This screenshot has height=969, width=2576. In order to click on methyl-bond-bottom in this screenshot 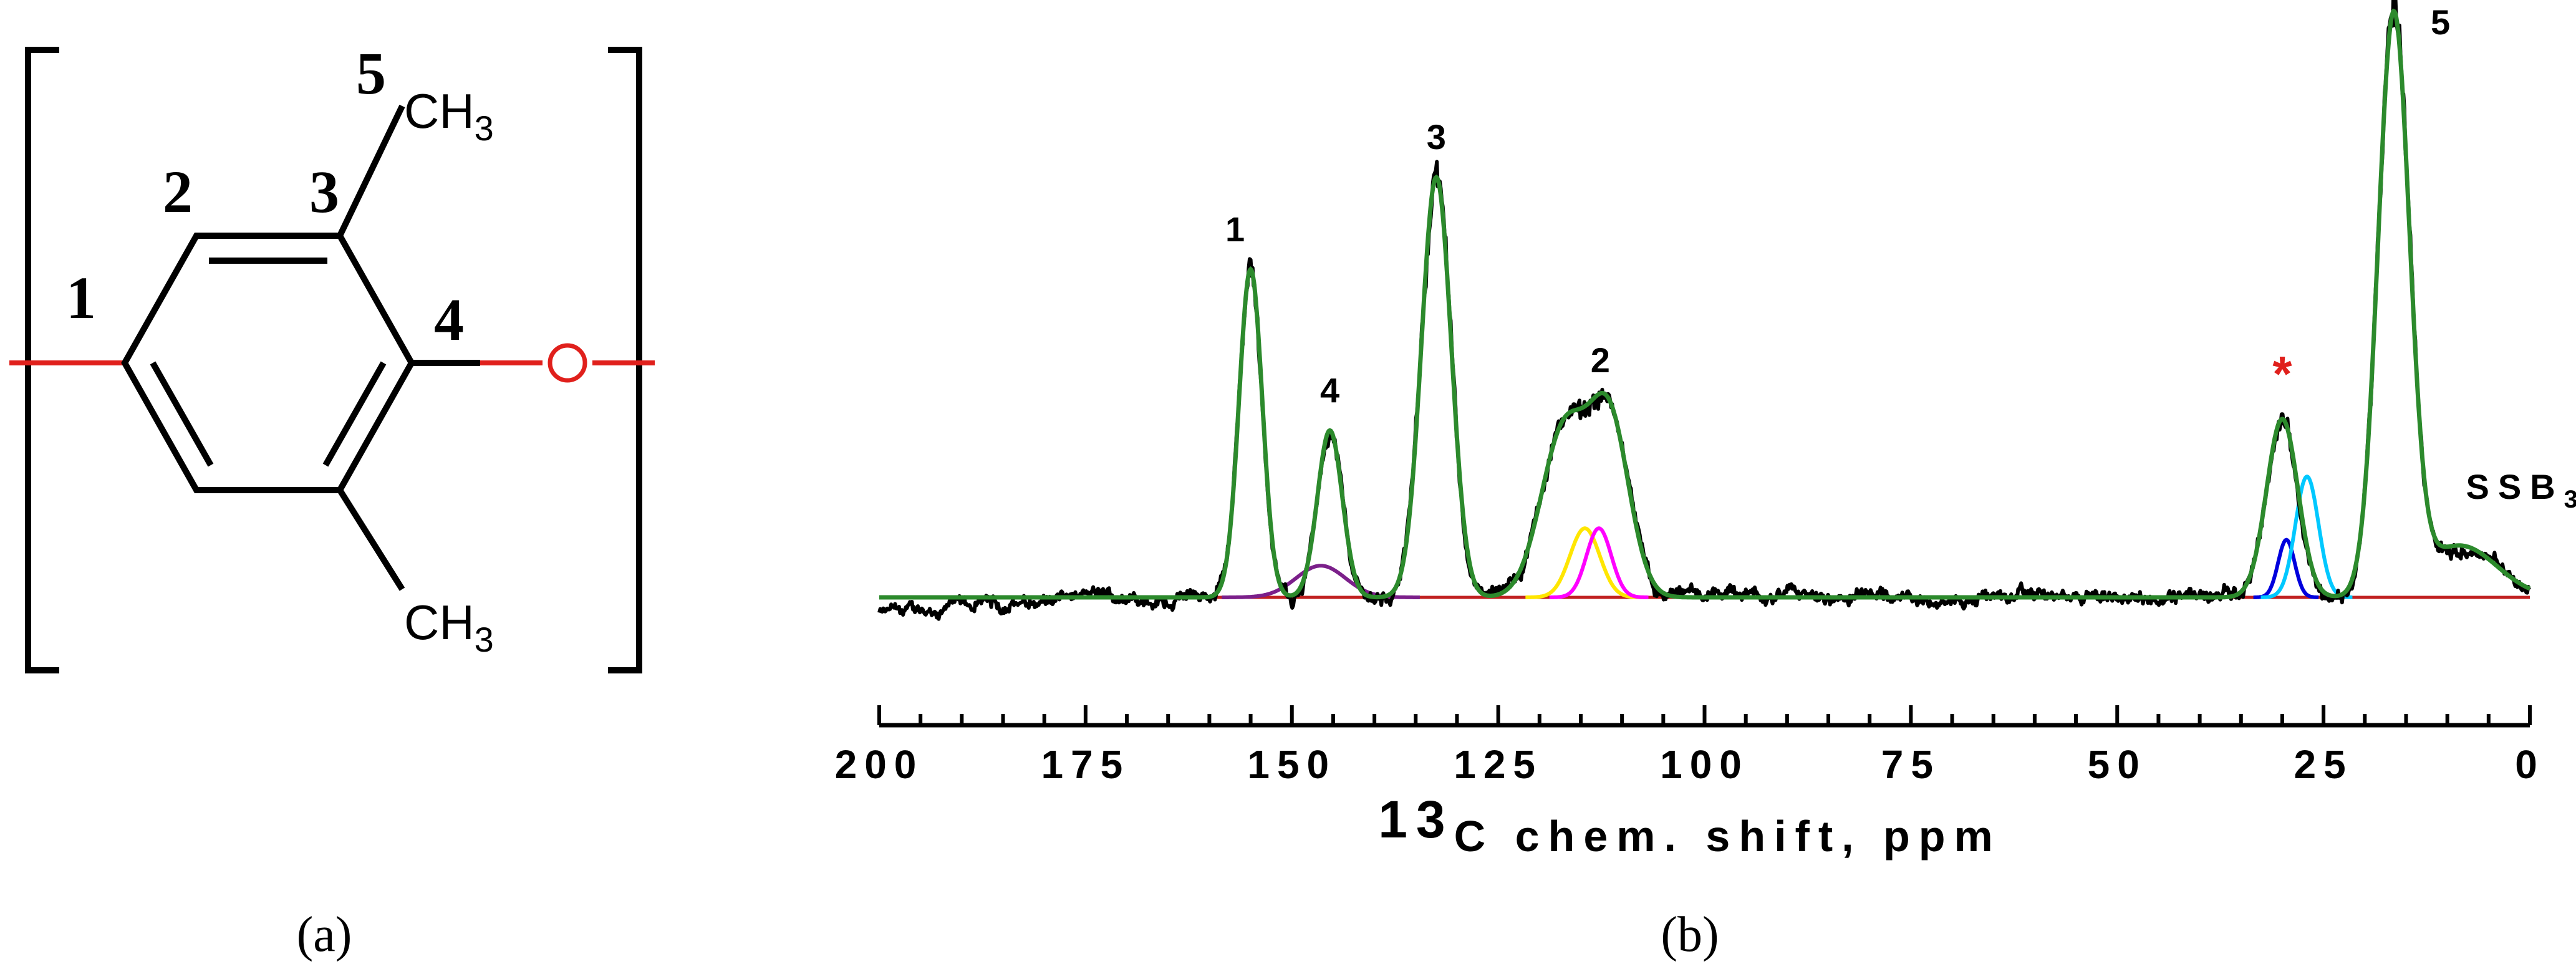, I will do `click(371, 539)`.